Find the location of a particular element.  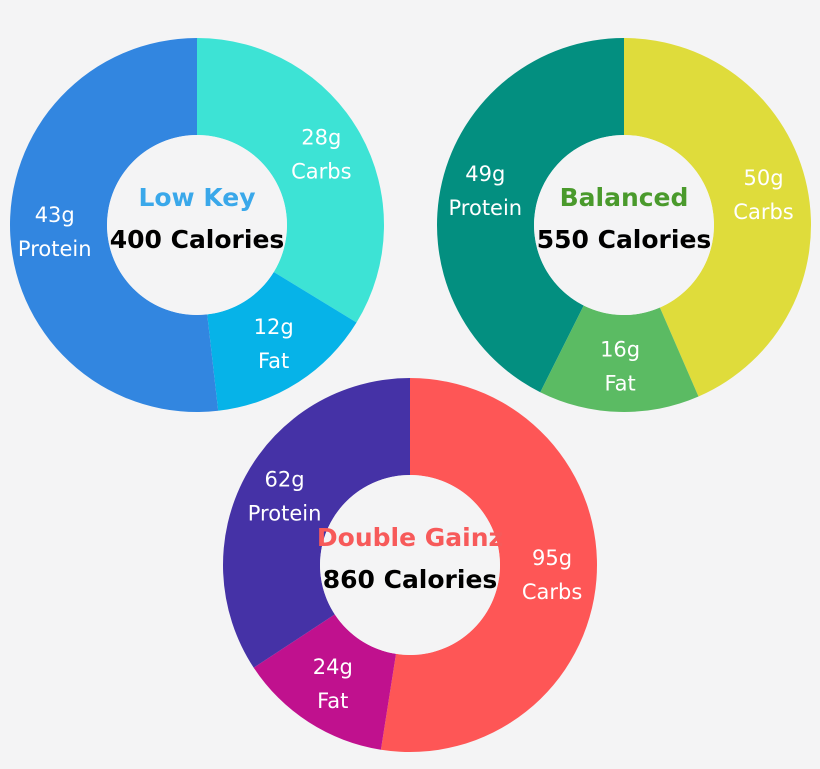

value-label: 28g is located at coordinates (321, 137).